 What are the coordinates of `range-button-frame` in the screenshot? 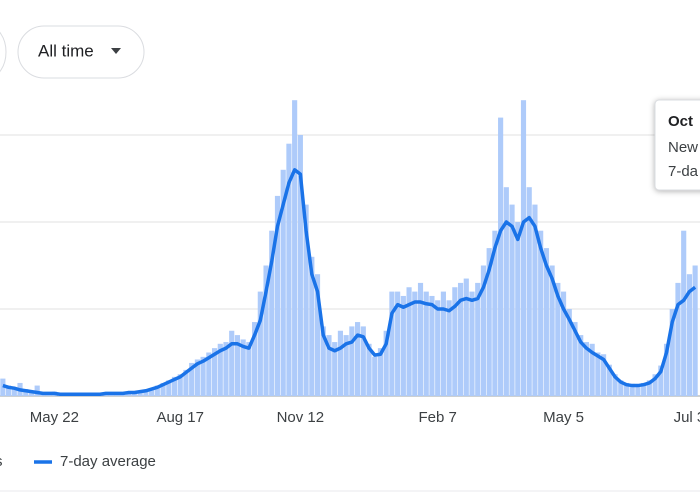 It's located at (81, 52).